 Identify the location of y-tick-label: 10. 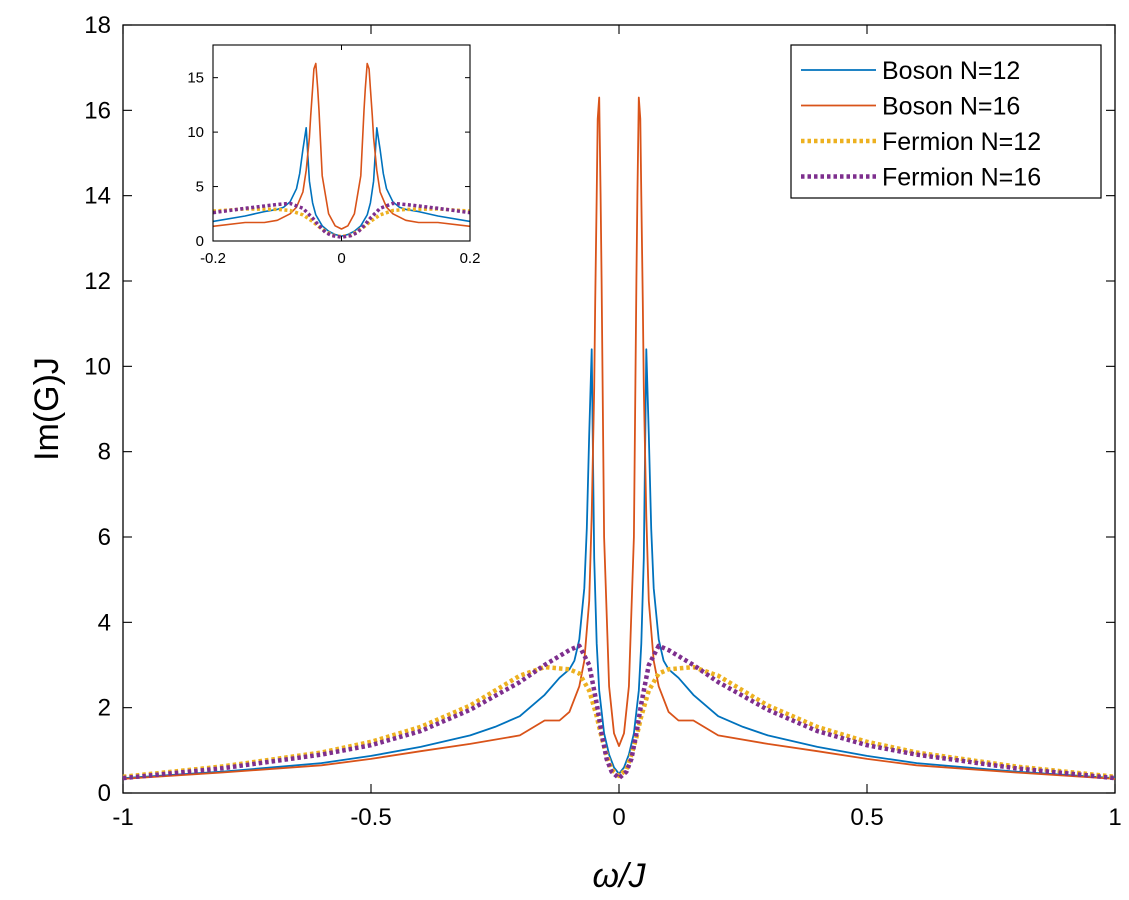
(97, 366).